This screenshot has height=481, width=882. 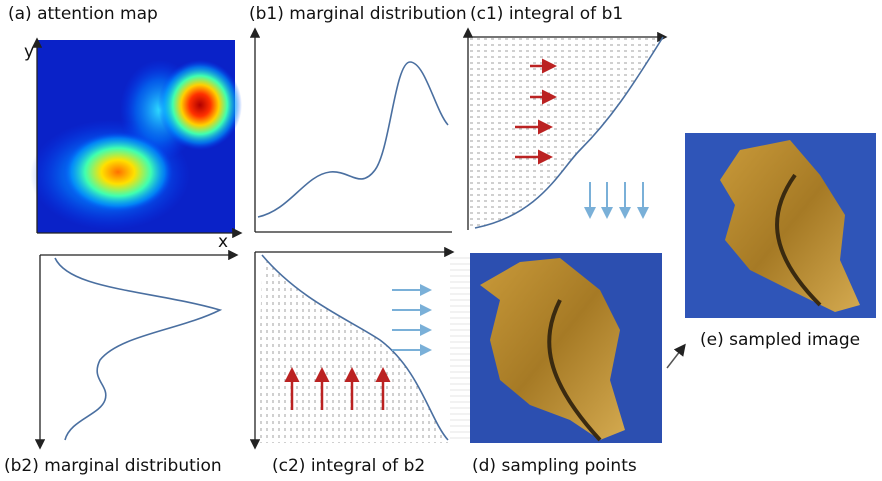 What do you see at coordinates (29, 52) in the screenshot?
I see `y-axis-label: y` at bounding box center [29, 52].